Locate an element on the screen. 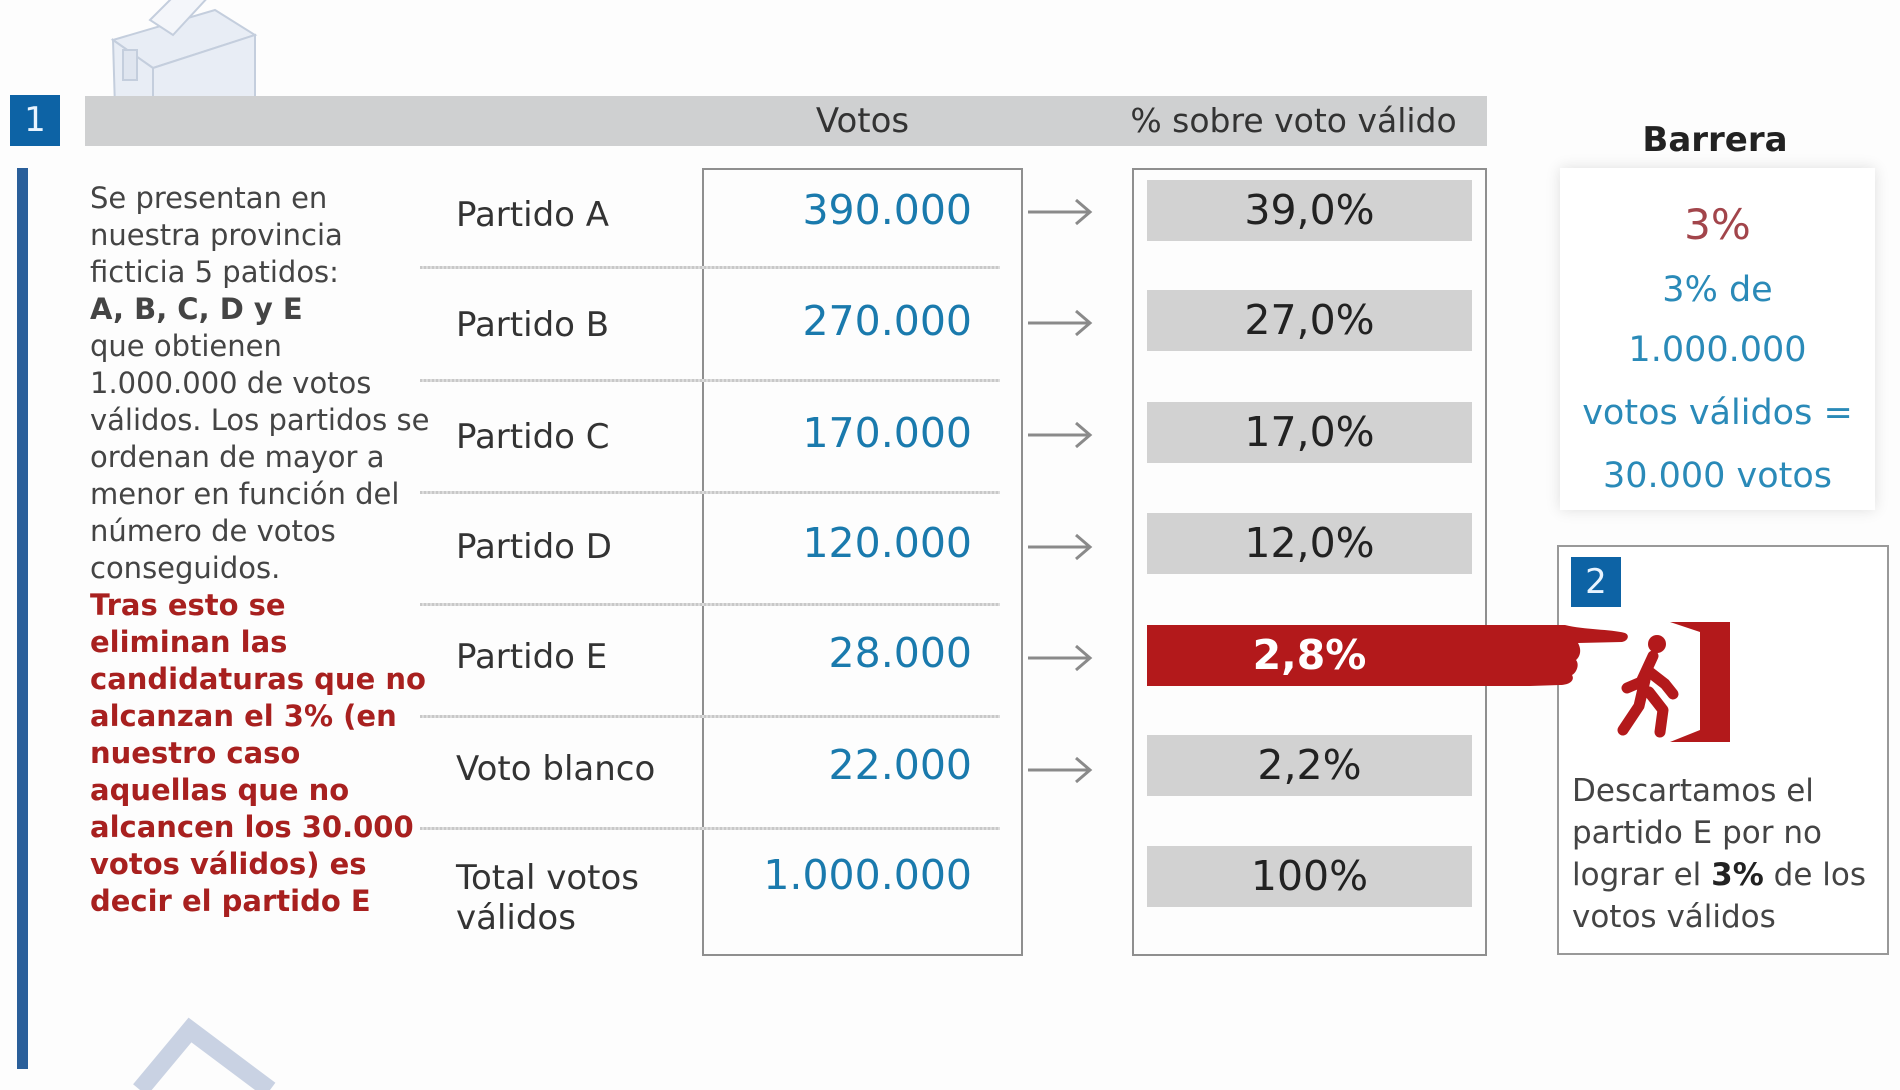  pct-bar-voto-blanco is located at coordinates (1309, 765).